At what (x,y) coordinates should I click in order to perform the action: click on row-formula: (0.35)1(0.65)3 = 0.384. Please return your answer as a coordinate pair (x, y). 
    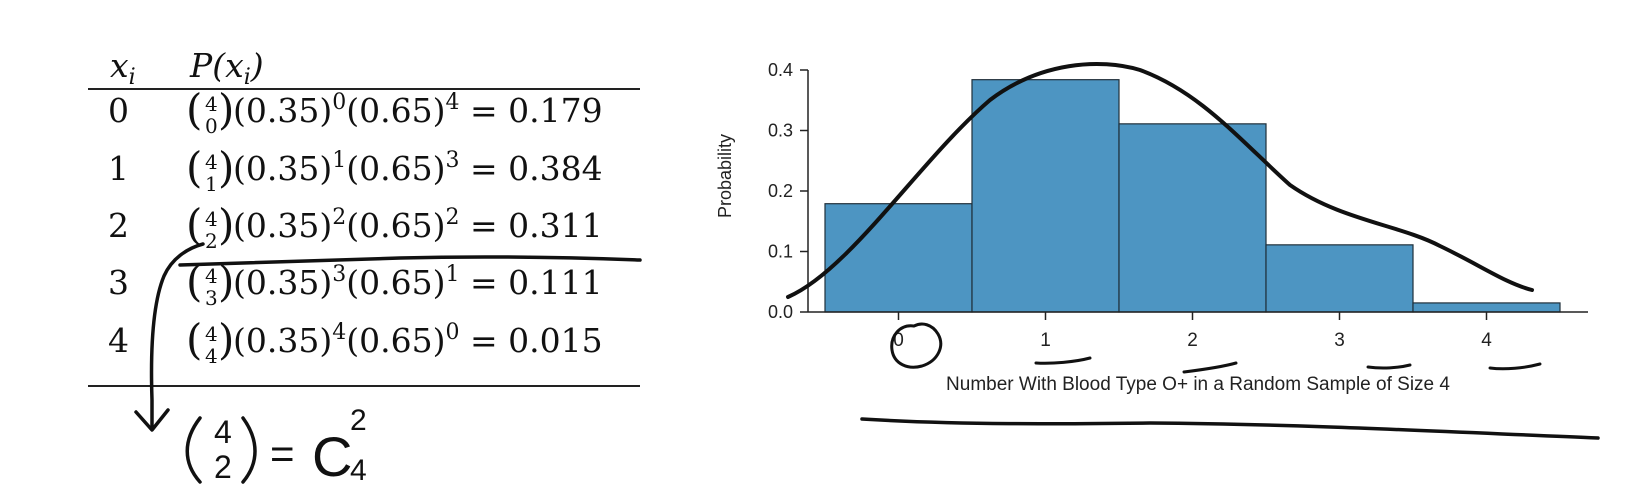
    Looking at the image, I should click on (418, 168).